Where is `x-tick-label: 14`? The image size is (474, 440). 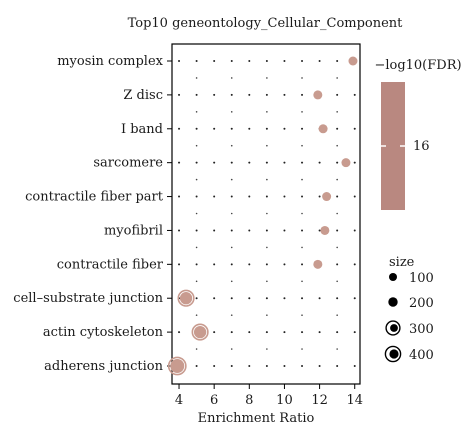
x-tick-label: 14 is located at coordinates (354, 400).